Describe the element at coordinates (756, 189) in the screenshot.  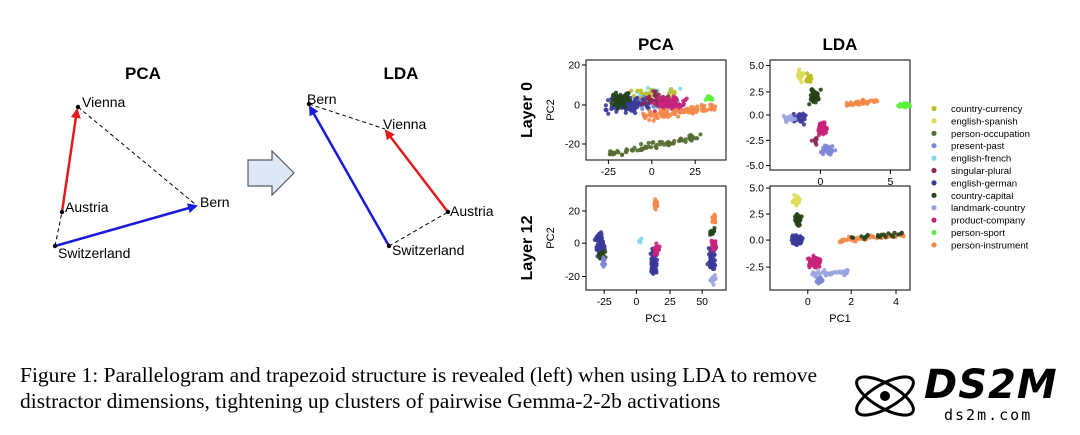
I see `y-tick-label: 5.0` at that location.